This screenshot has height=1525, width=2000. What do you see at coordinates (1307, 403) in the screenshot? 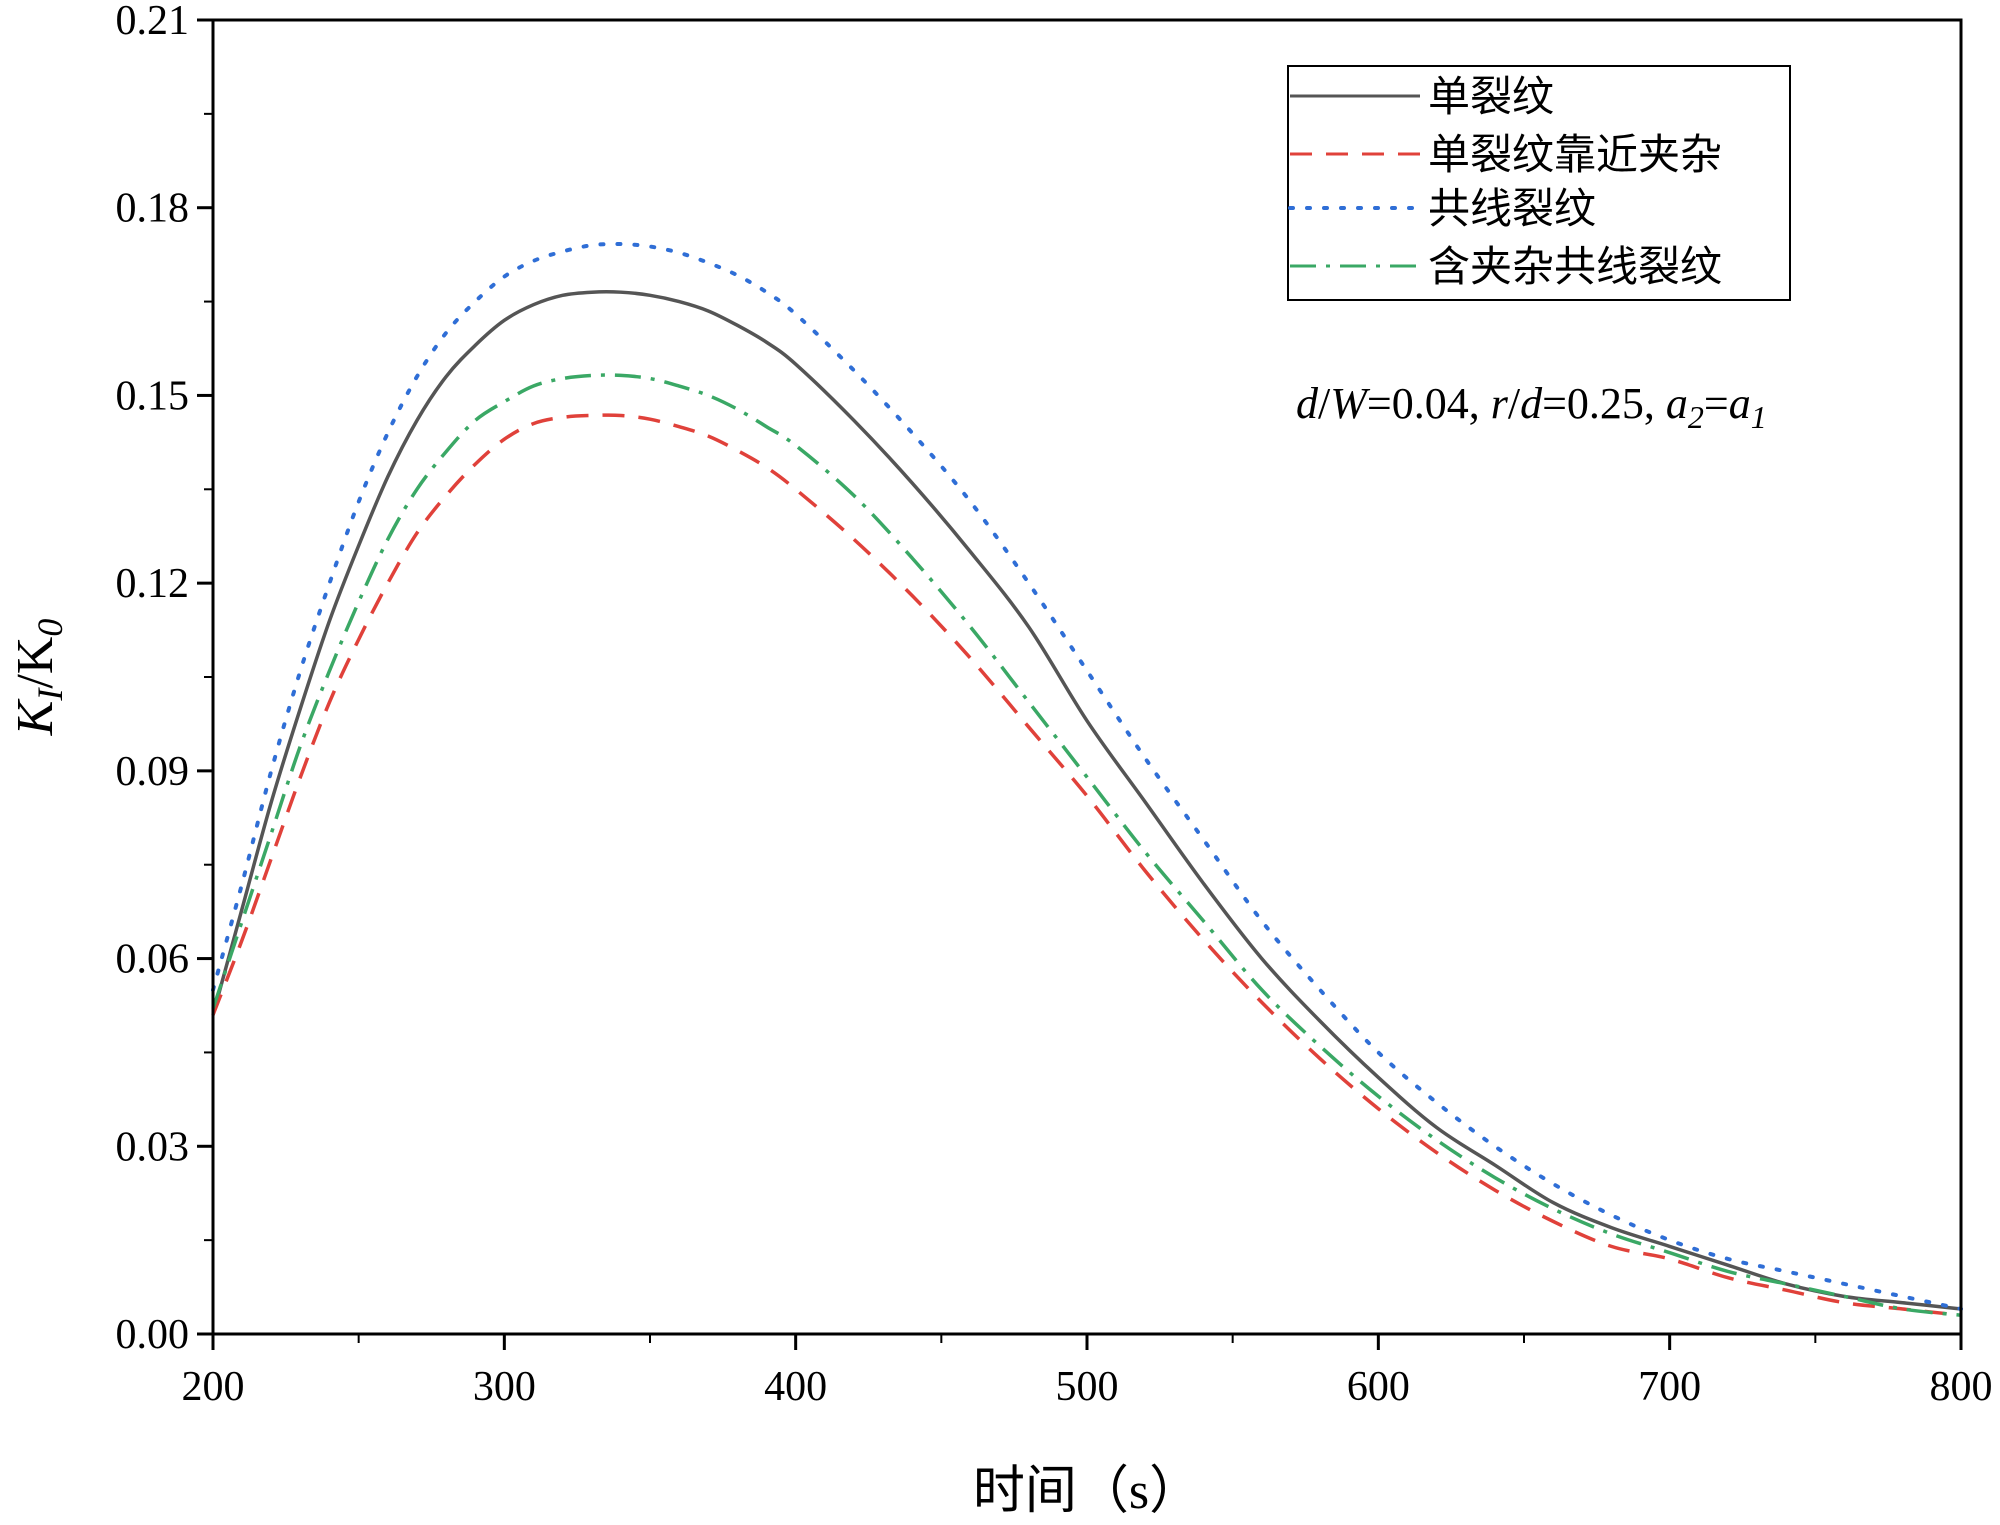
I see `annot-d: d` at bounding box center [1307, 403].